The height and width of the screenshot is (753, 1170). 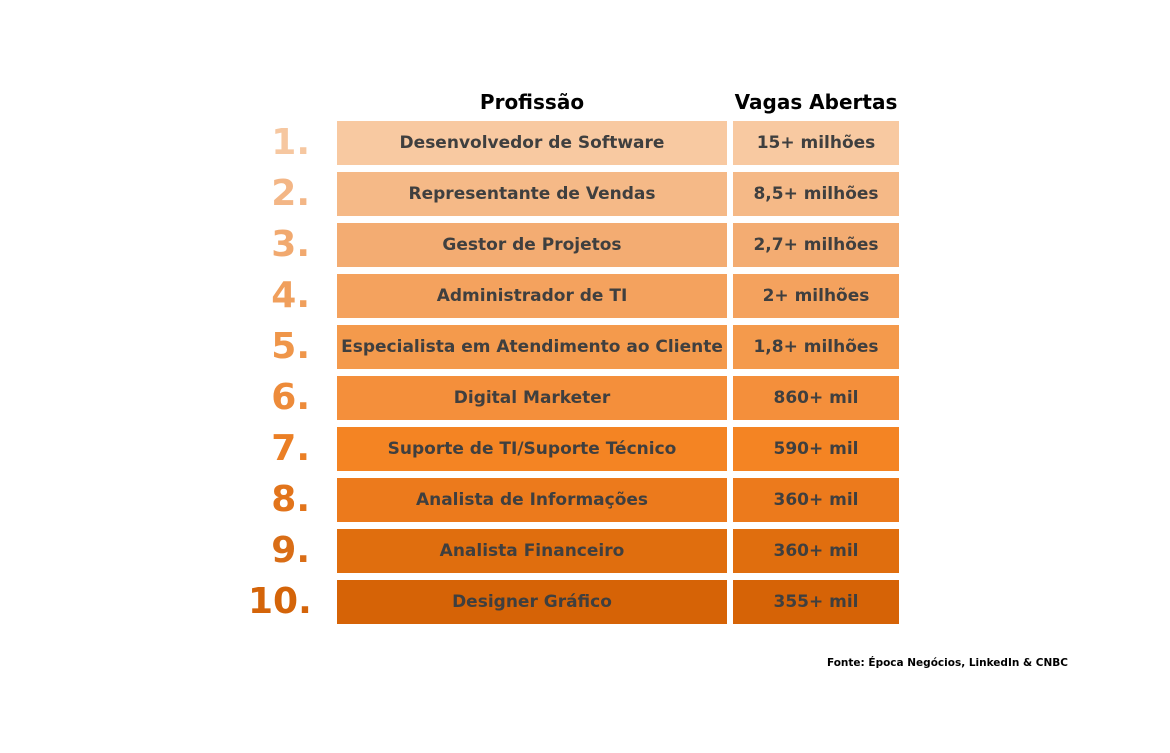 What do you see at coordinates (290, 550) in the screenshot?
I see `rank-number: 9.` at bounding box center [290, 550].